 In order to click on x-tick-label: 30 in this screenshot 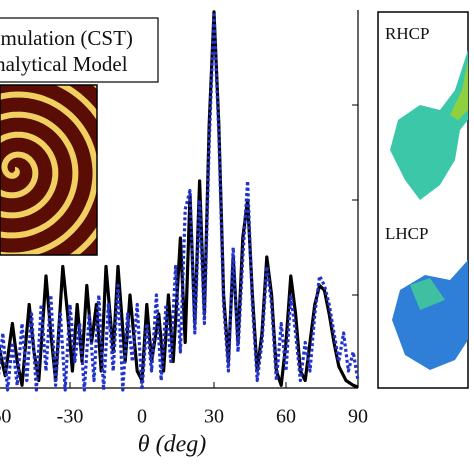, I will do `click(214, 417)`.